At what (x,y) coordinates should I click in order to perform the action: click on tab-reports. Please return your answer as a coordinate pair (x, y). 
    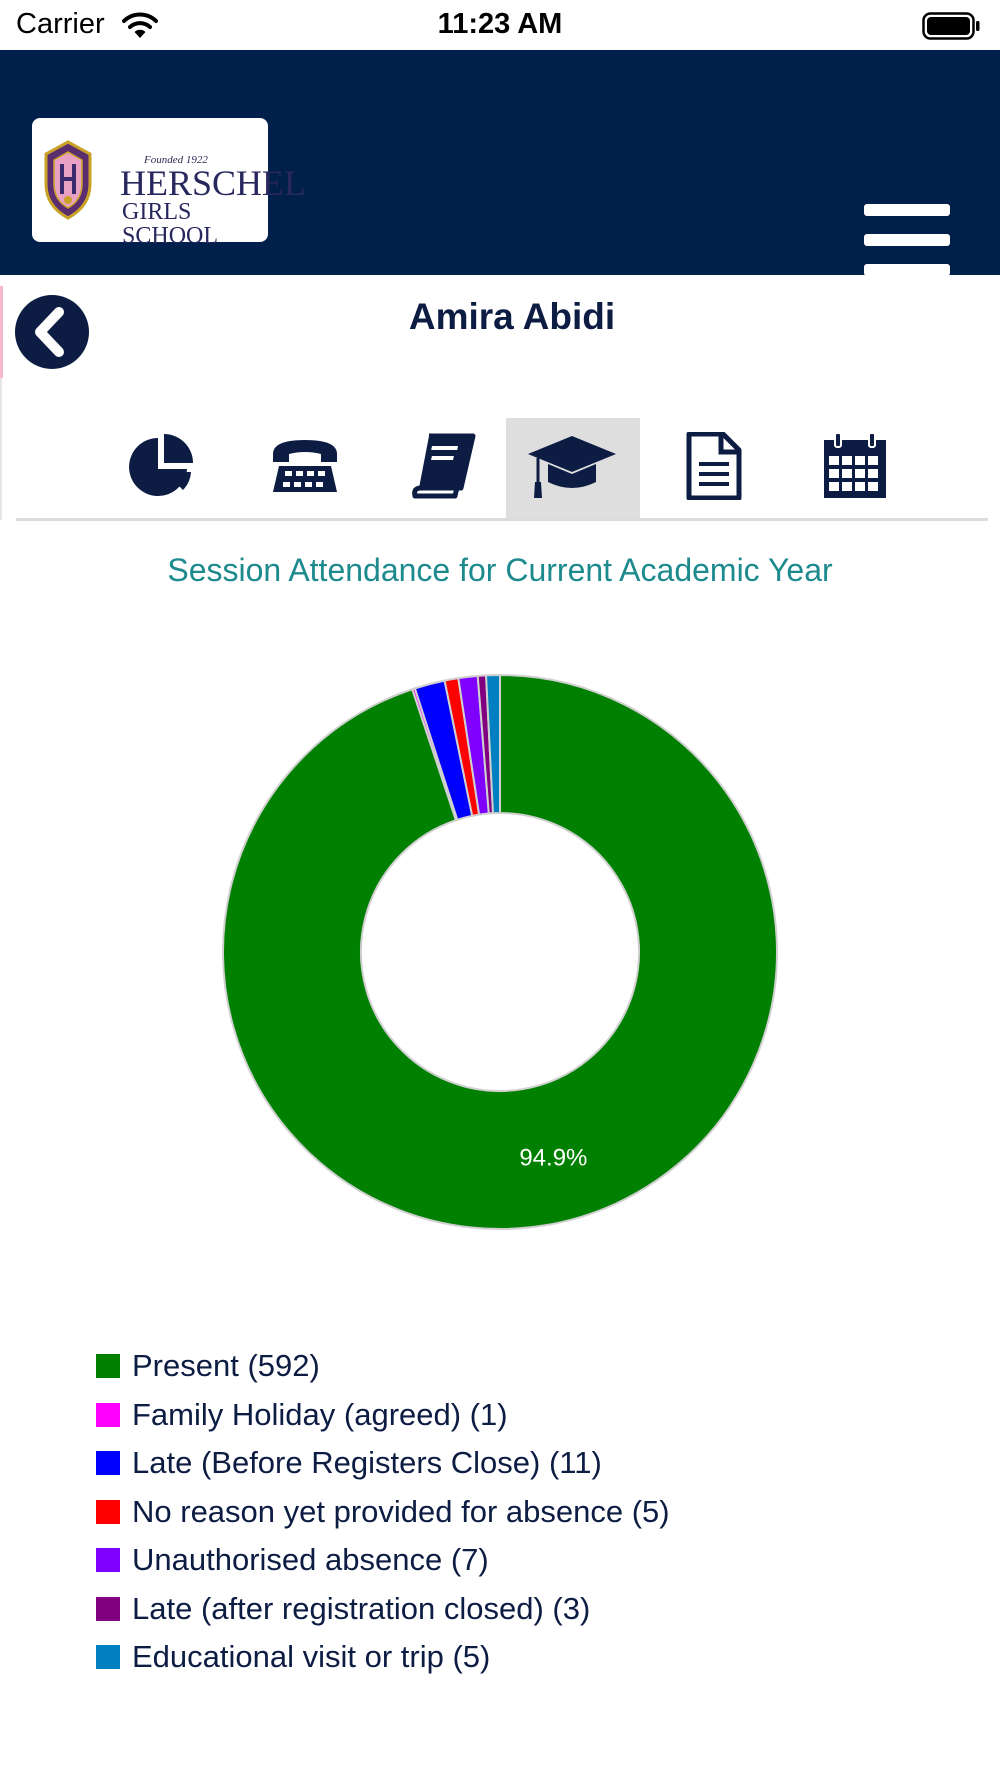
    Looking at the image, I should click on (713, 468).